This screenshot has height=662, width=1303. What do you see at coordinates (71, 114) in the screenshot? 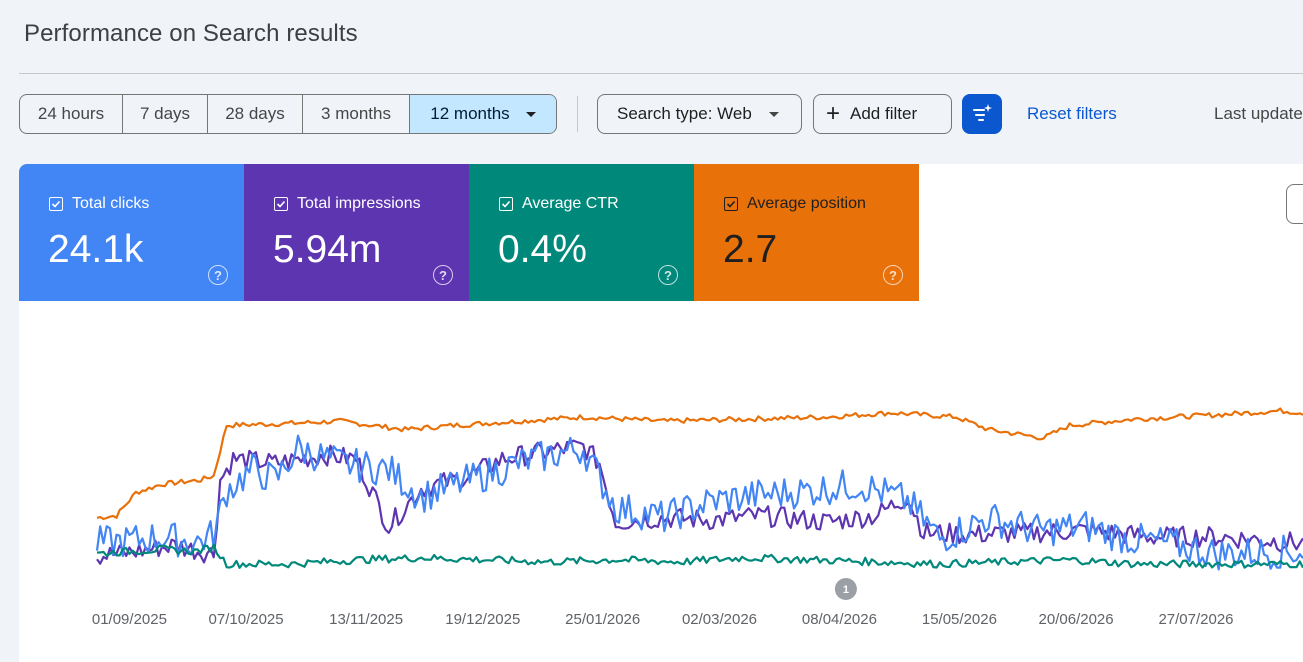
I see `range-24-hours-button: 24 hours` at bounding box center [71, 114].